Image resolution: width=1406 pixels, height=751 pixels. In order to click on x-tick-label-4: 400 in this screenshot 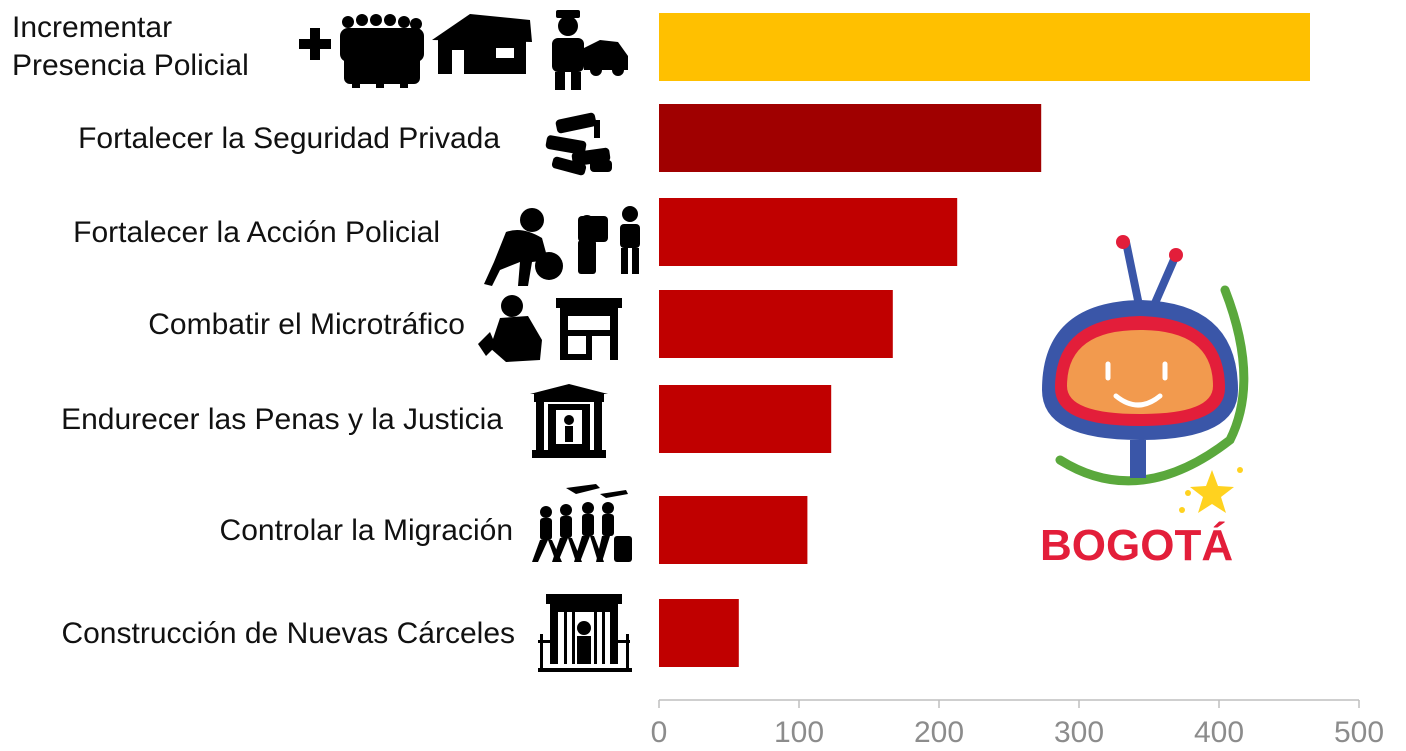, I will do `click(1219, 732)`.